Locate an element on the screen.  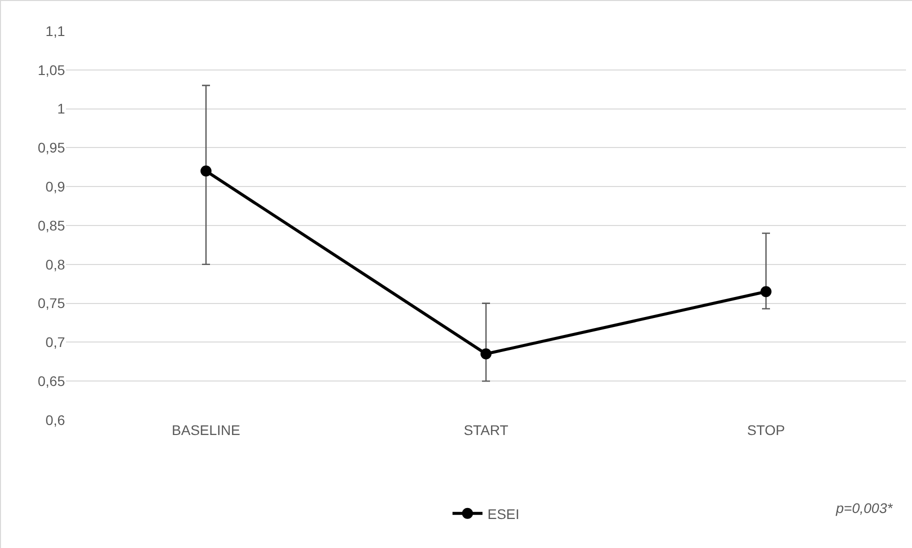
legend-label: ESEI is located at coordinates (504, 514).